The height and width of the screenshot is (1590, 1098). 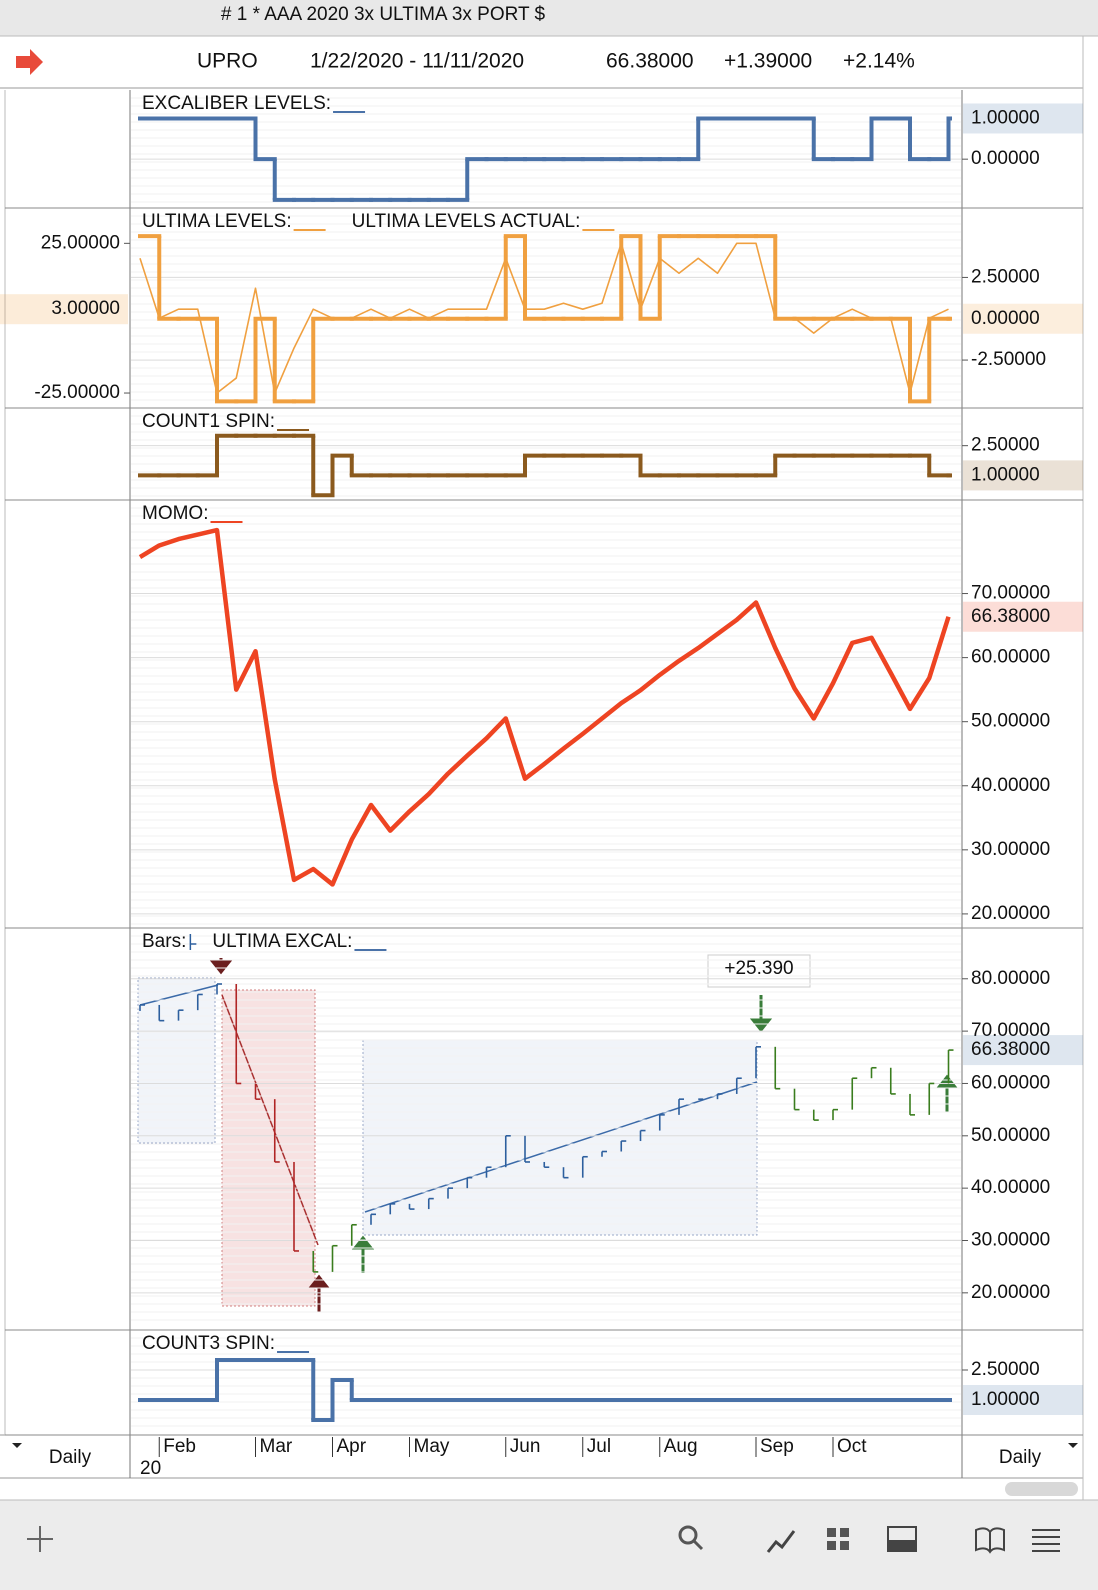 I want to click on legend-entry: COUNT1 SPIN:, so click(x=208, y=421).